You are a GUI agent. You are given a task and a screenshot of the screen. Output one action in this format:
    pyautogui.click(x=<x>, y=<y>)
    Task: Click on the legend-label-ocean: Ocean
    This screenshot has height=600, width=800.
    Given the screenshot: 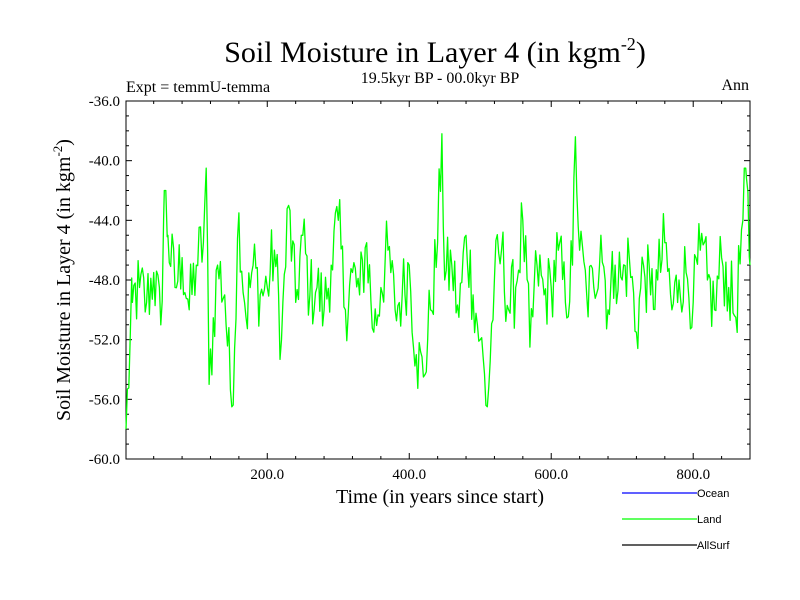 What is the action you would take?
    pyautogui.click(x=713, y=494)
    